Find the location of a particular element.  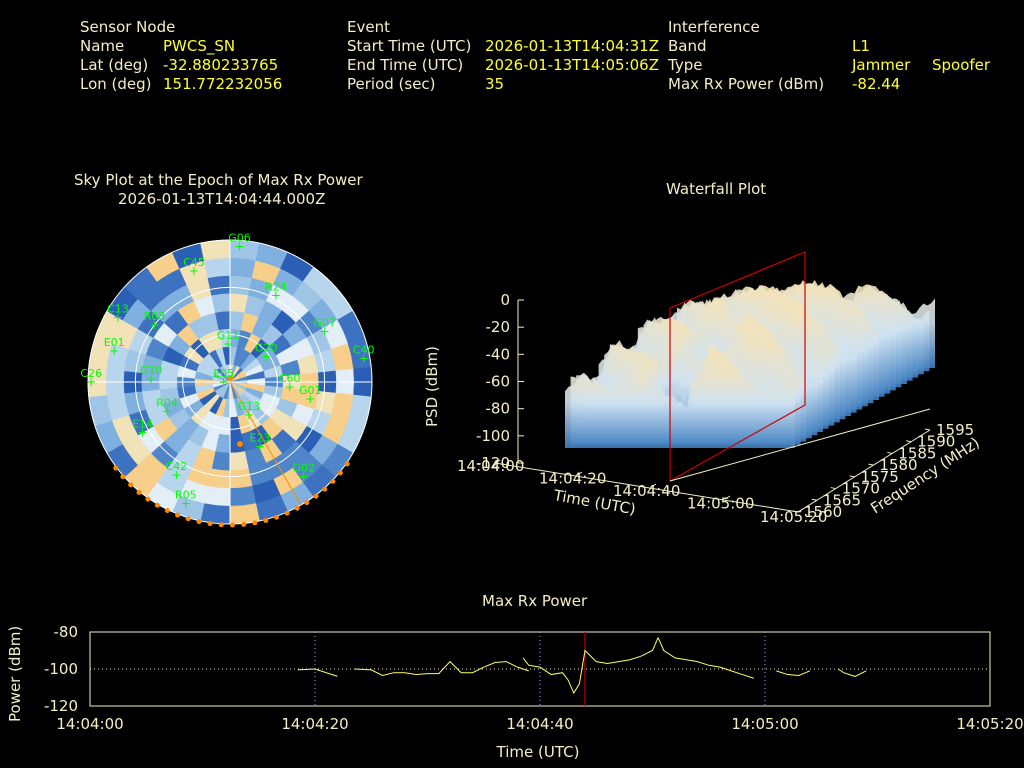

interference-heading: Interference is located at coordinates (714, 27).